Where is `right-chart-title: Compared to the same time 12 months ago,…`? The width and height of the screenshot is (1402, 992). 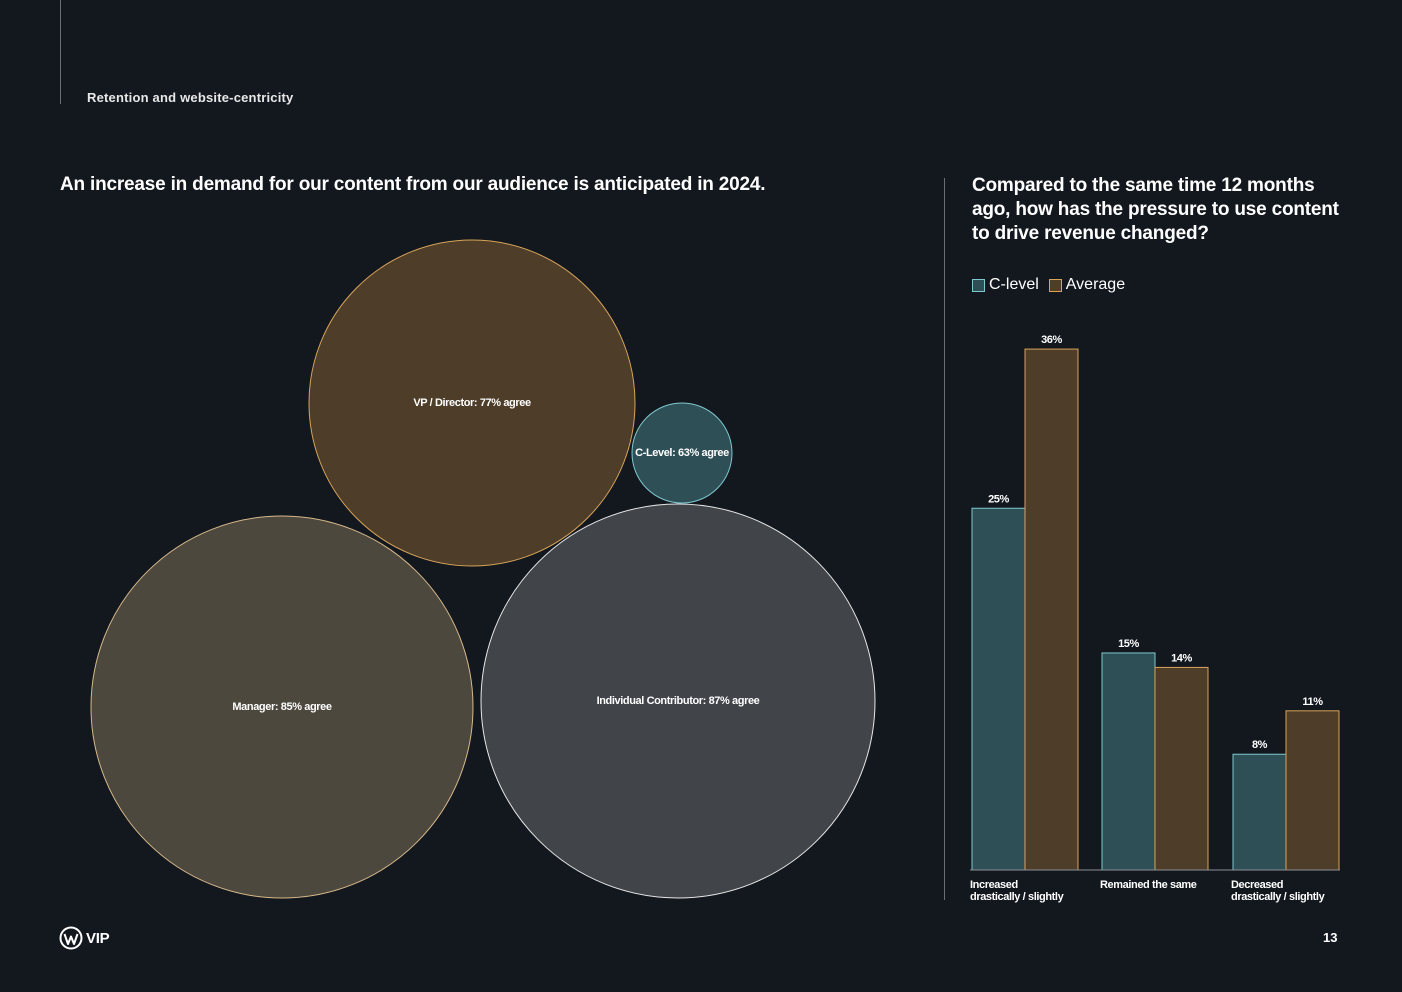
right-chart-title: Compared to the same time 12 months ago,… is located at coordinates (1155, 209).